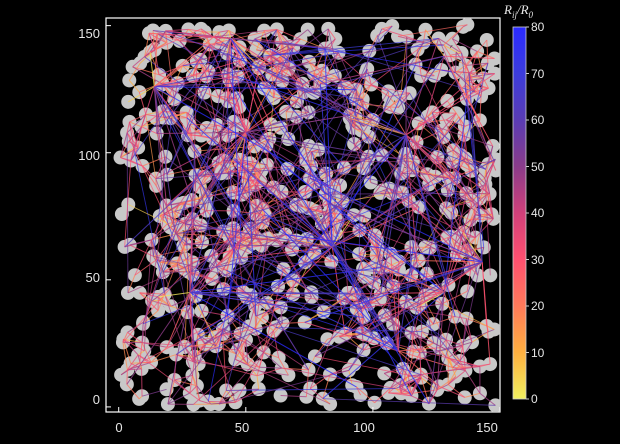 This screenshot has height=444, width=620. Describe the element at coordinates (328, 182) in the screenshot. I see `bond-1951` at that location.